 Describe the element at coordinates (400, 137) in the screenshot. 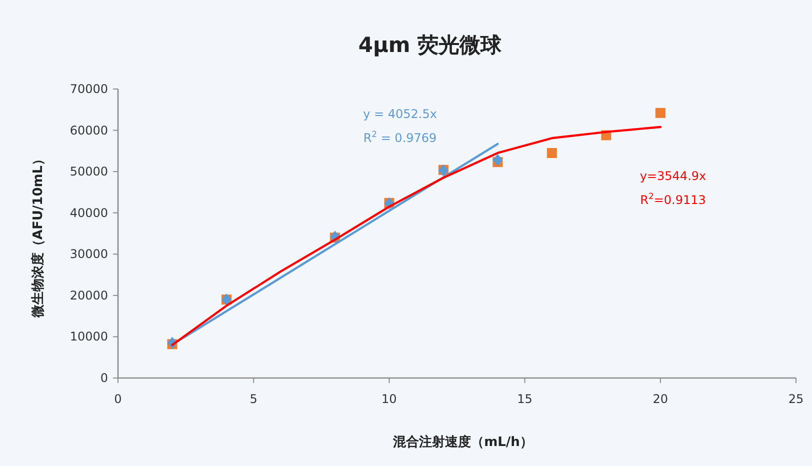

I see `annotation: R$^{2}$ = 0.9769` at that location.